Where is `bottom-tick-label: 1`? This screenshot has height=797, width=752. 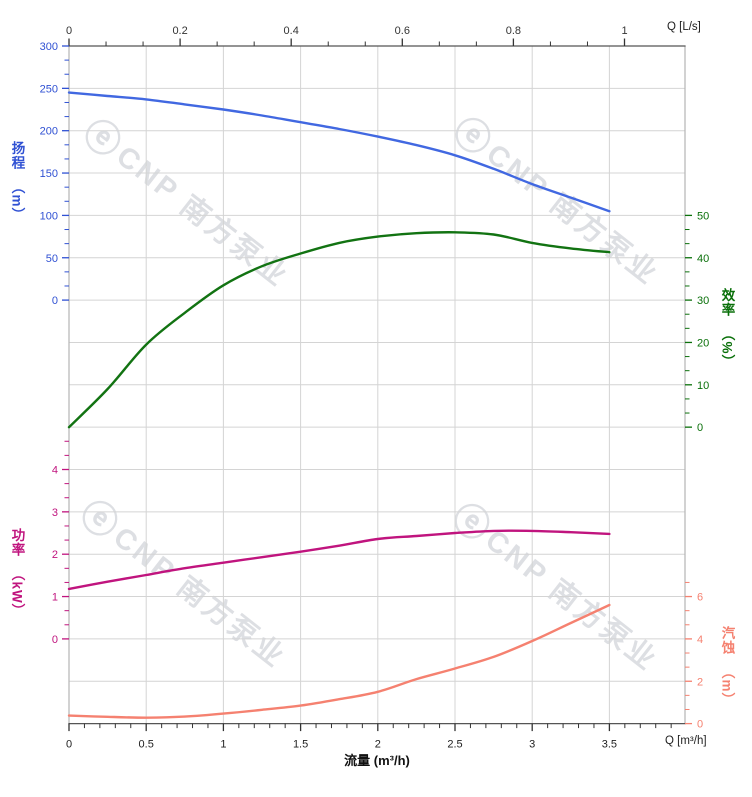
bottom-tick-label: 1 is located at coordinates (223, 745).